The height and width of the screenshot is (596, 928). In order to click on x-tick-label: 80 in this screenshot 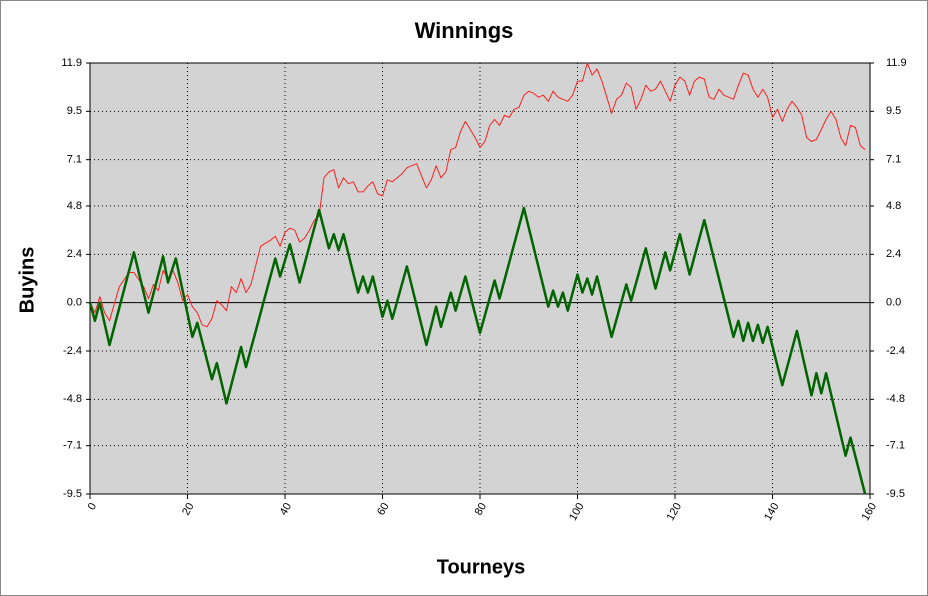, I will do `click(481, 509)`.